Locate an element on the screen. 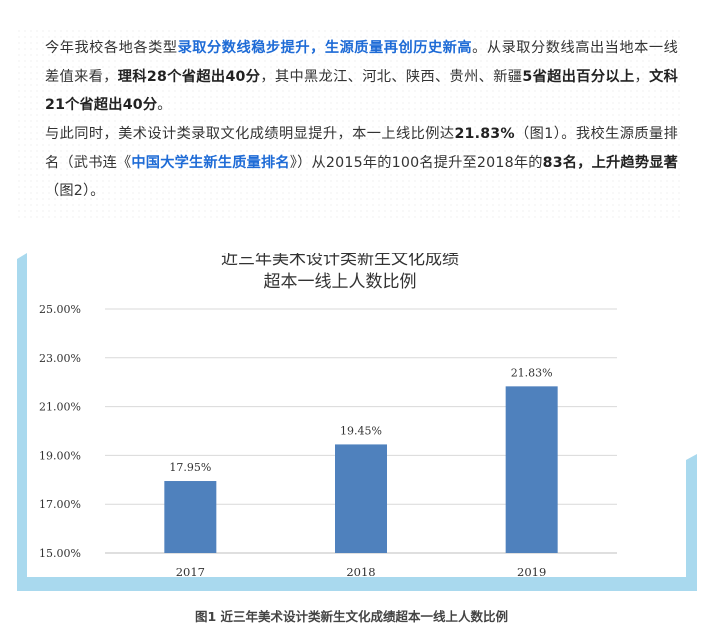 The image size is (703, 631). frame-accent-right is located at coordinates (691, 522).